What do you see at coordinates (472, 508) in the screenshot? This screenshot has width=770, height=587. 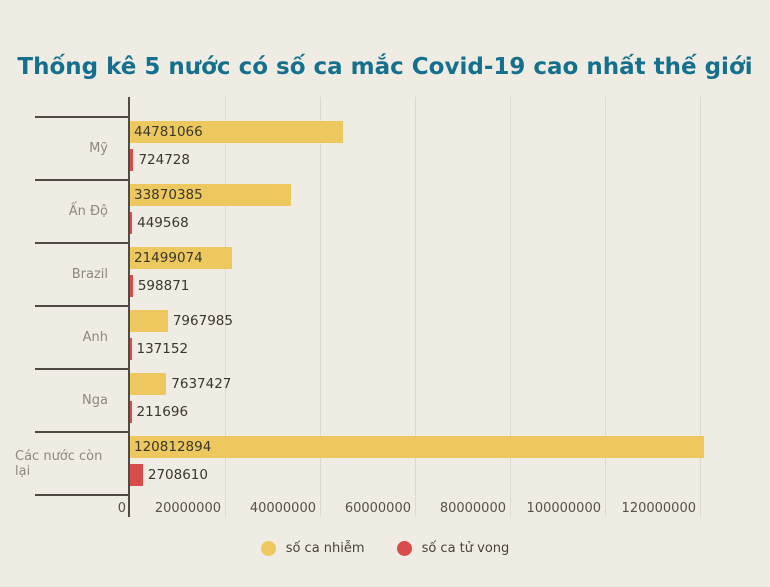 I see `x-tick-label: 80000000` at bounding box center [472, 508].